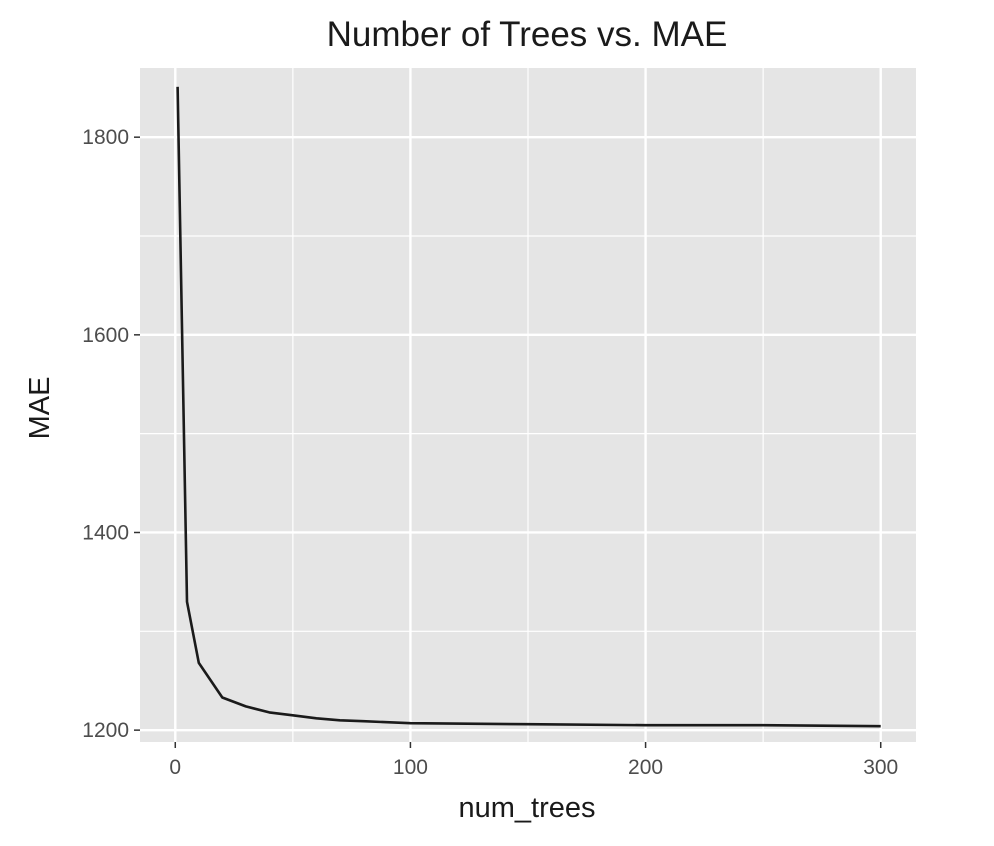 This screenshot has width=994, height=846. Describe the element at coordinates (533, 760) in the screenshot. I see `x-axis: 0 100 200 300` at that location.